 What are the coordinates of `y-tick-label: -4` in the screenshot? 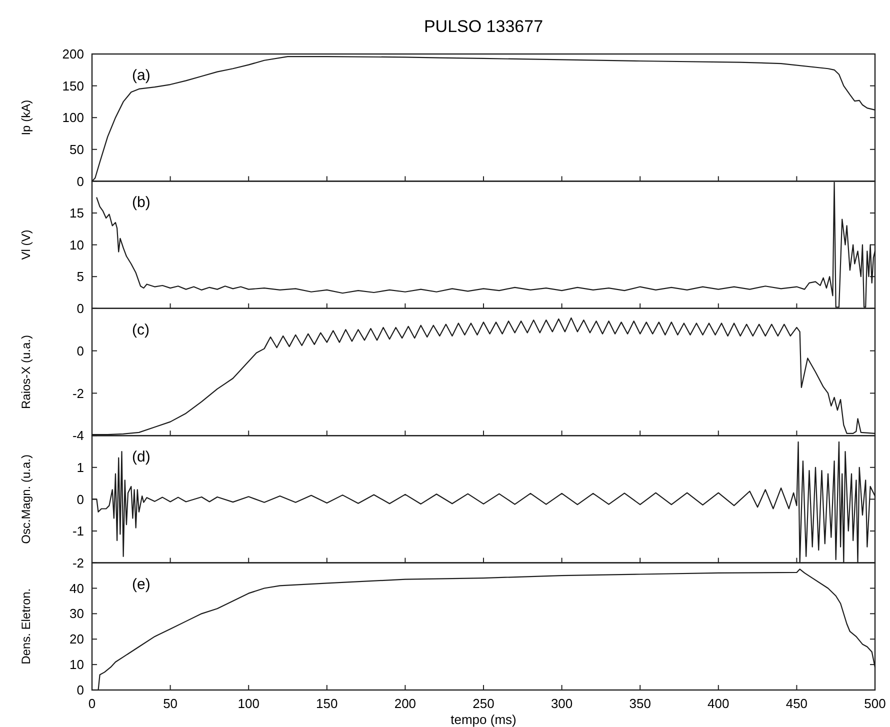 It's located at (78, 436).